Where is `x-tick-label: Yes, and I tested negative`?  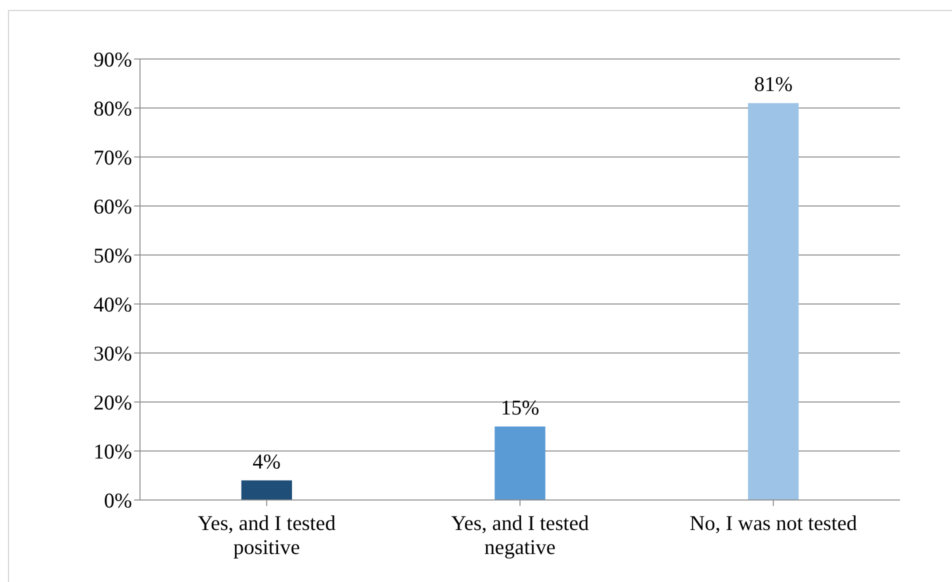 x-tick-label: Yes, and I tested negative is located at coordinates (520, 535).